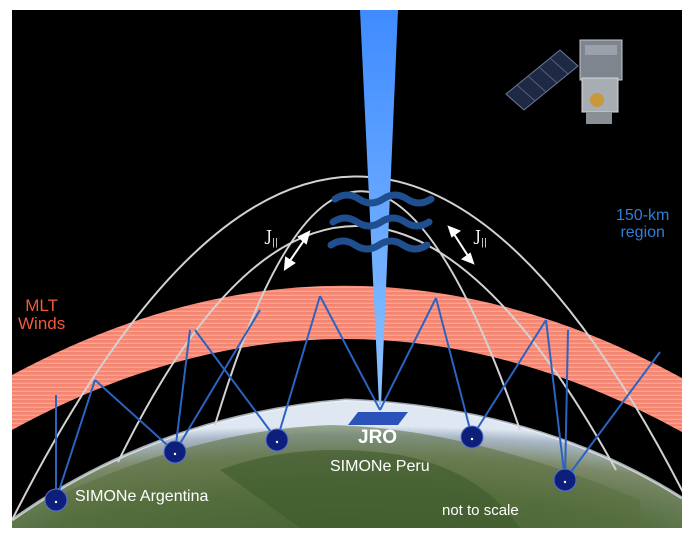 This screenshot has width=692, height=536. What do you see at coordinates (461, 245) in the screenshot?
I see `current-arrow-right` at bounding box center [461, 245].